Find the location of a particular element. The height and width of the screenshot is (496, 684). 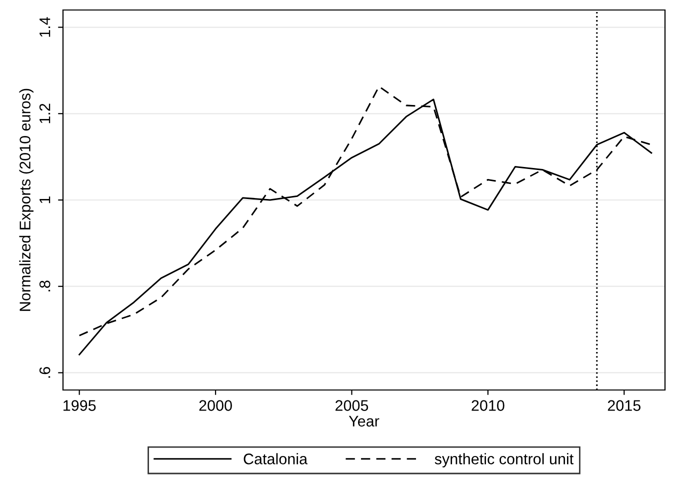

x-axis-title: Year is located at coordinates (364, 421).